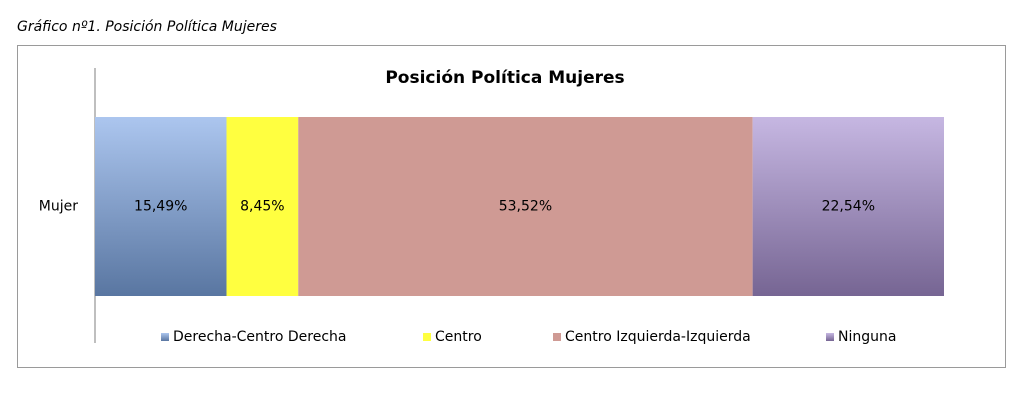 The image size is (1024, 402). I want to click on data-label: 22,54%, so click(848, 207).